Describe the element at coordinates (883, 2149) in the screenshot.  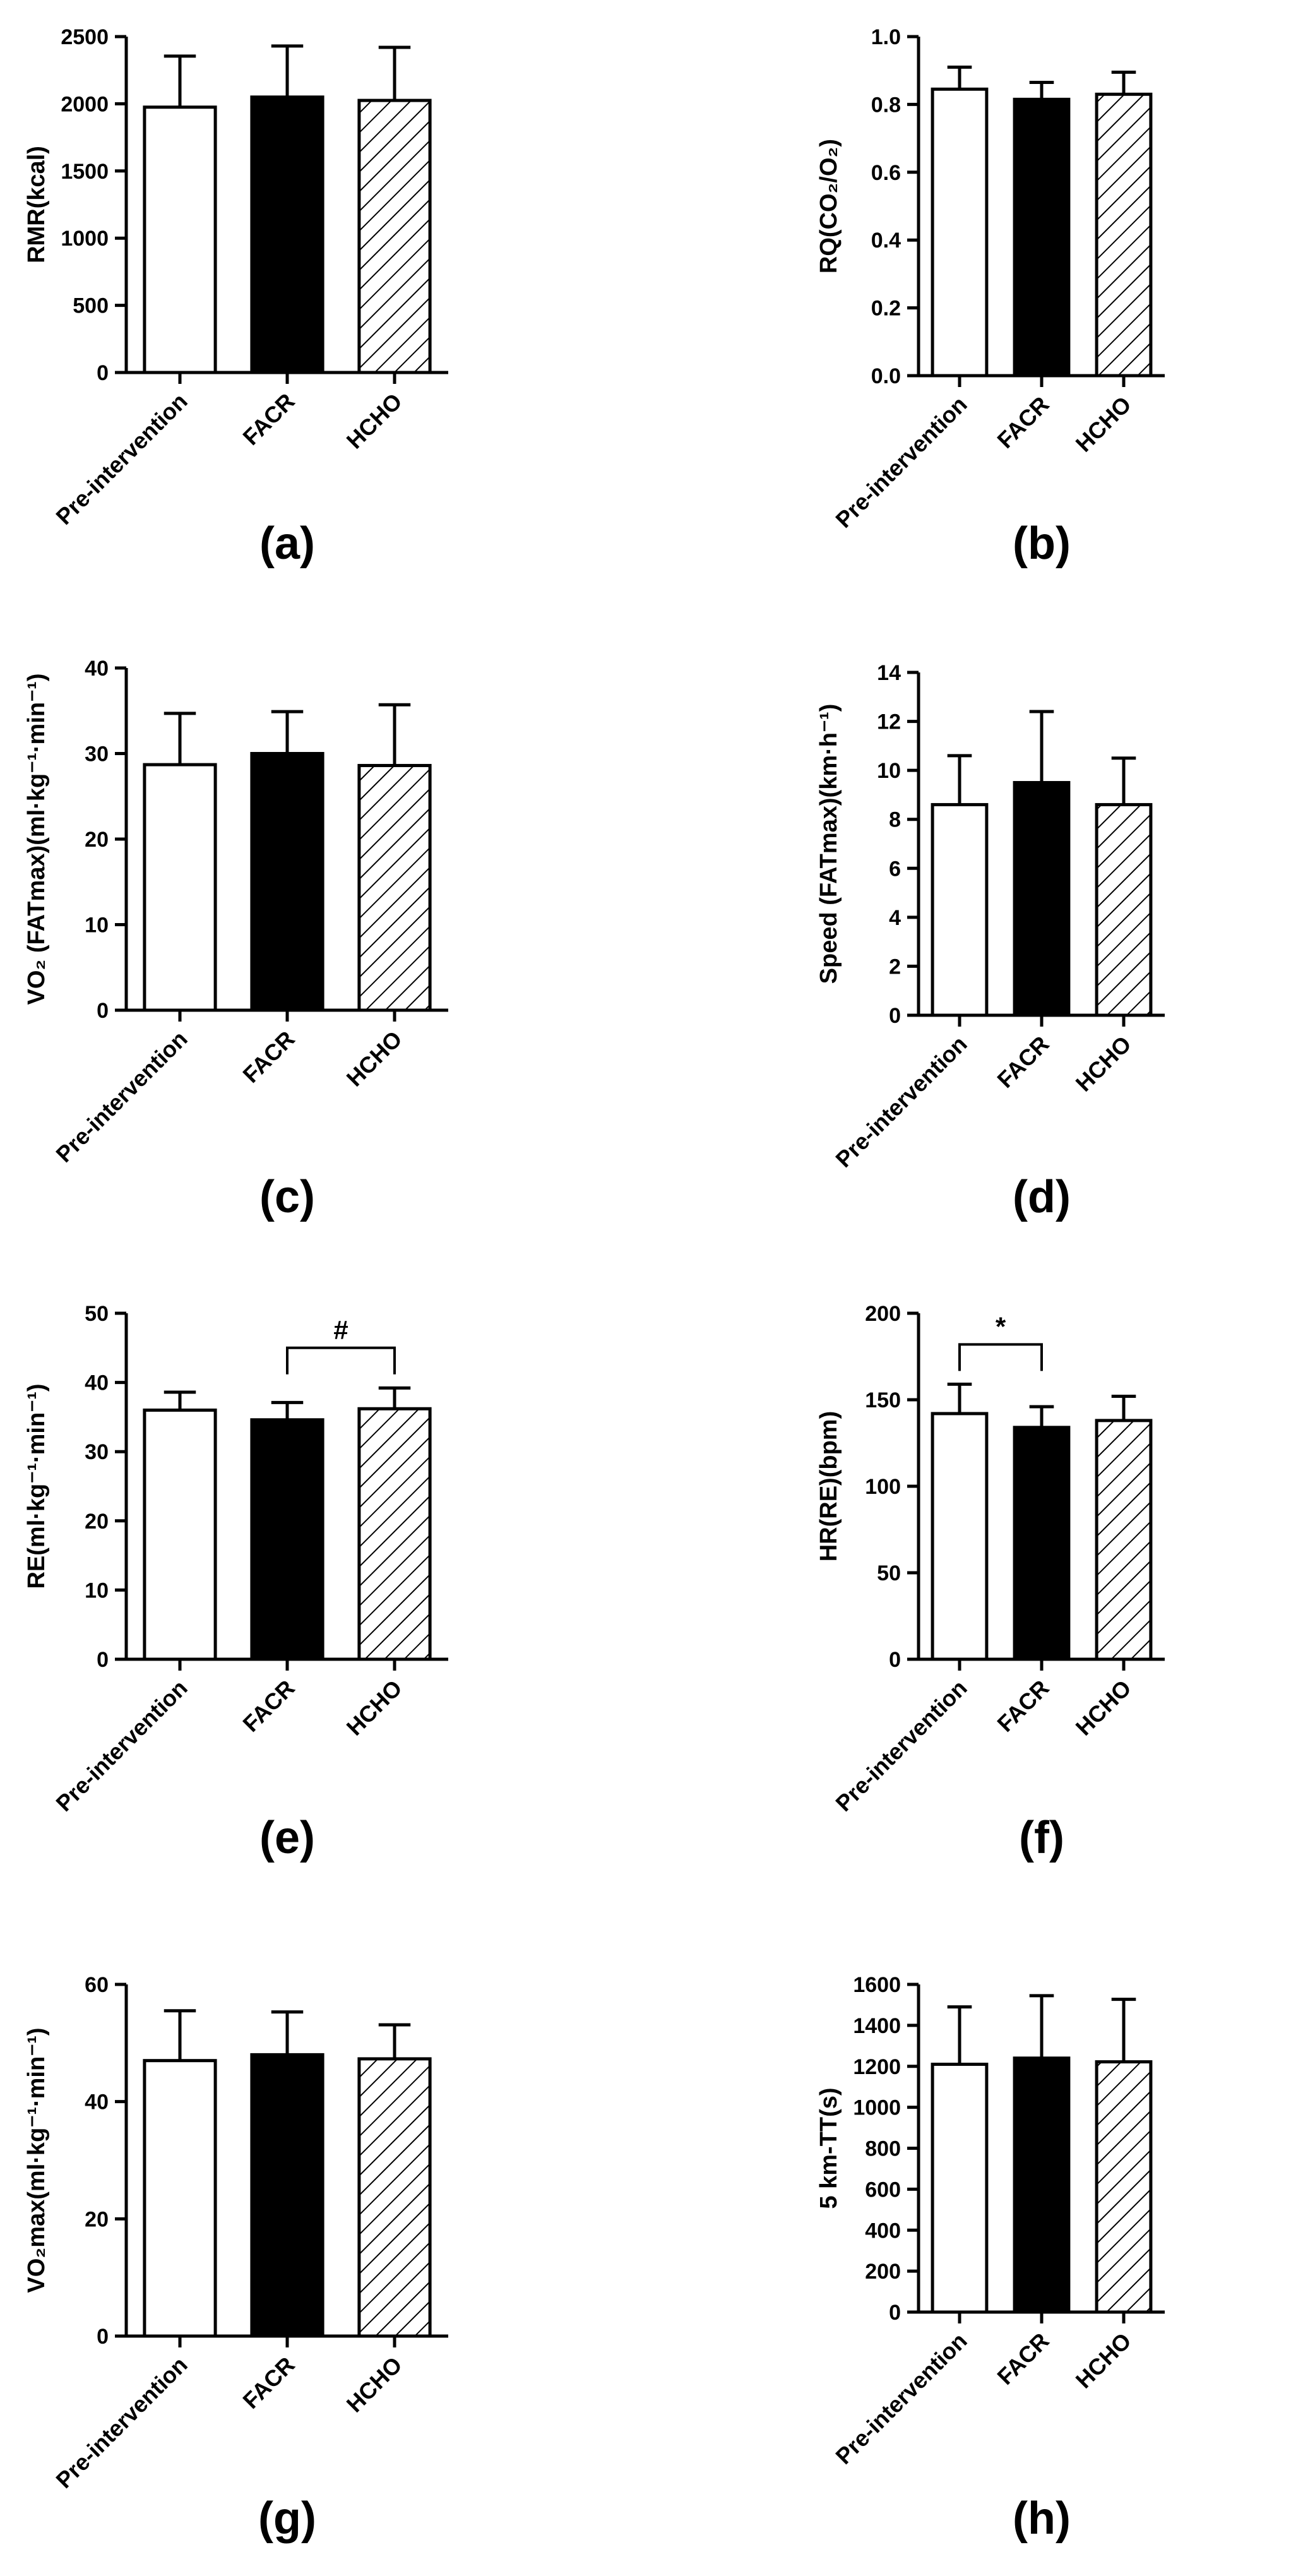
I see `y-tick-label: 800` at that location.